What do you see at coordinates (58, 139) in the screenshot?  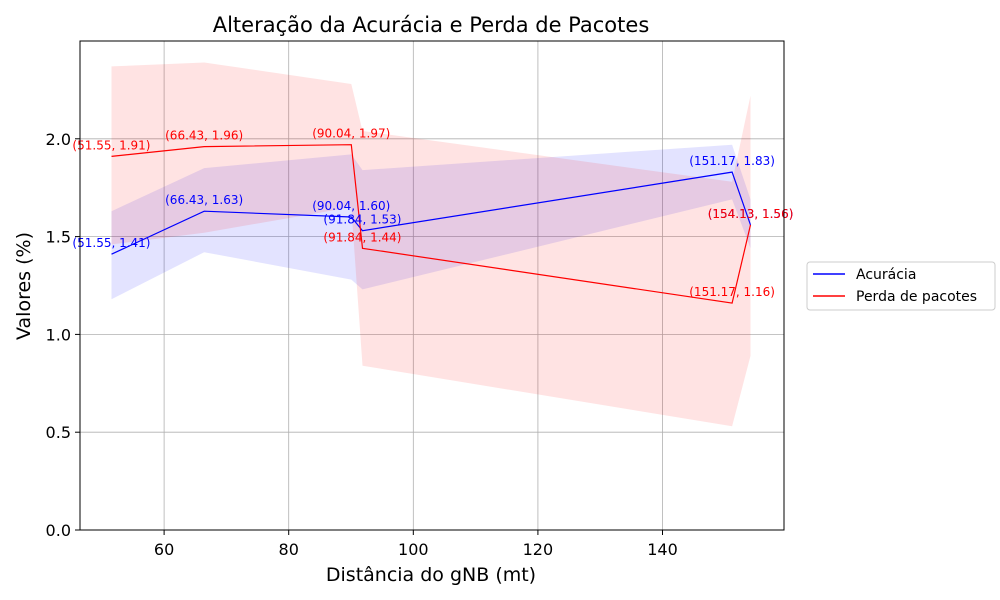 I see `y-tick-label: 2.0` at bounding box center [58, 139].